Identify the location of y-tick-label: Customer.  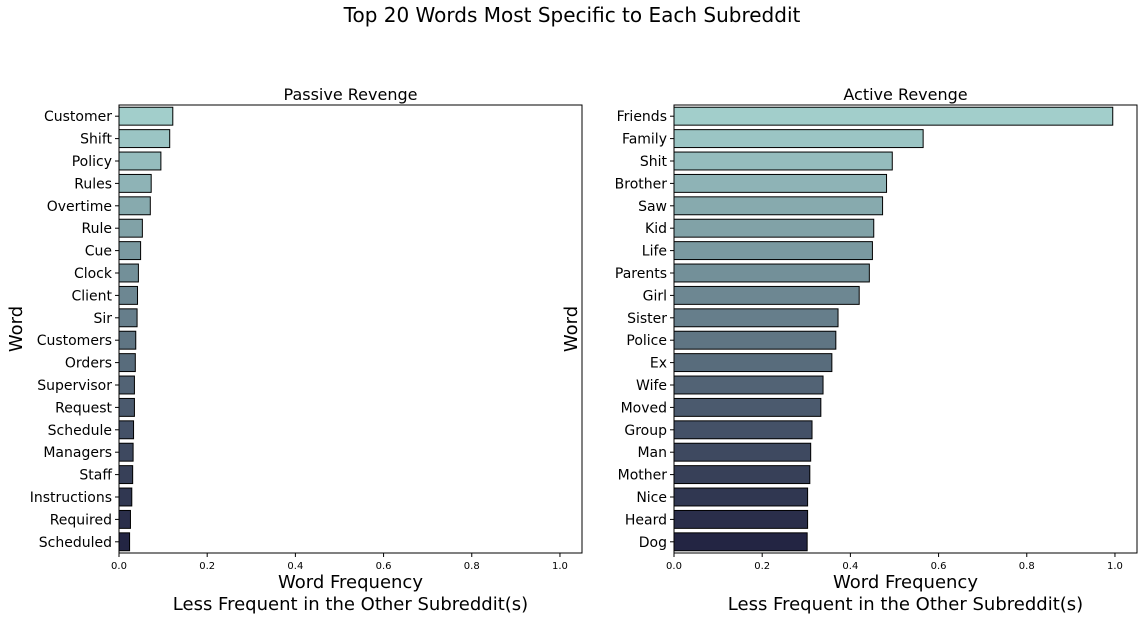
(78, 117).